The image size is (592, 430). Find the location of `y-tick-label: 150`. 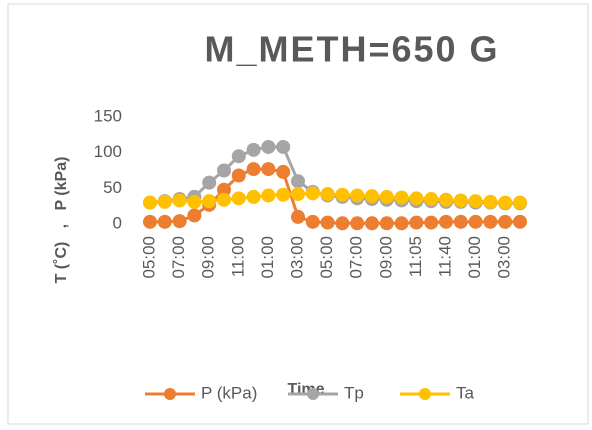

y-tick-label: 150 is located at coordinates (108, 115).